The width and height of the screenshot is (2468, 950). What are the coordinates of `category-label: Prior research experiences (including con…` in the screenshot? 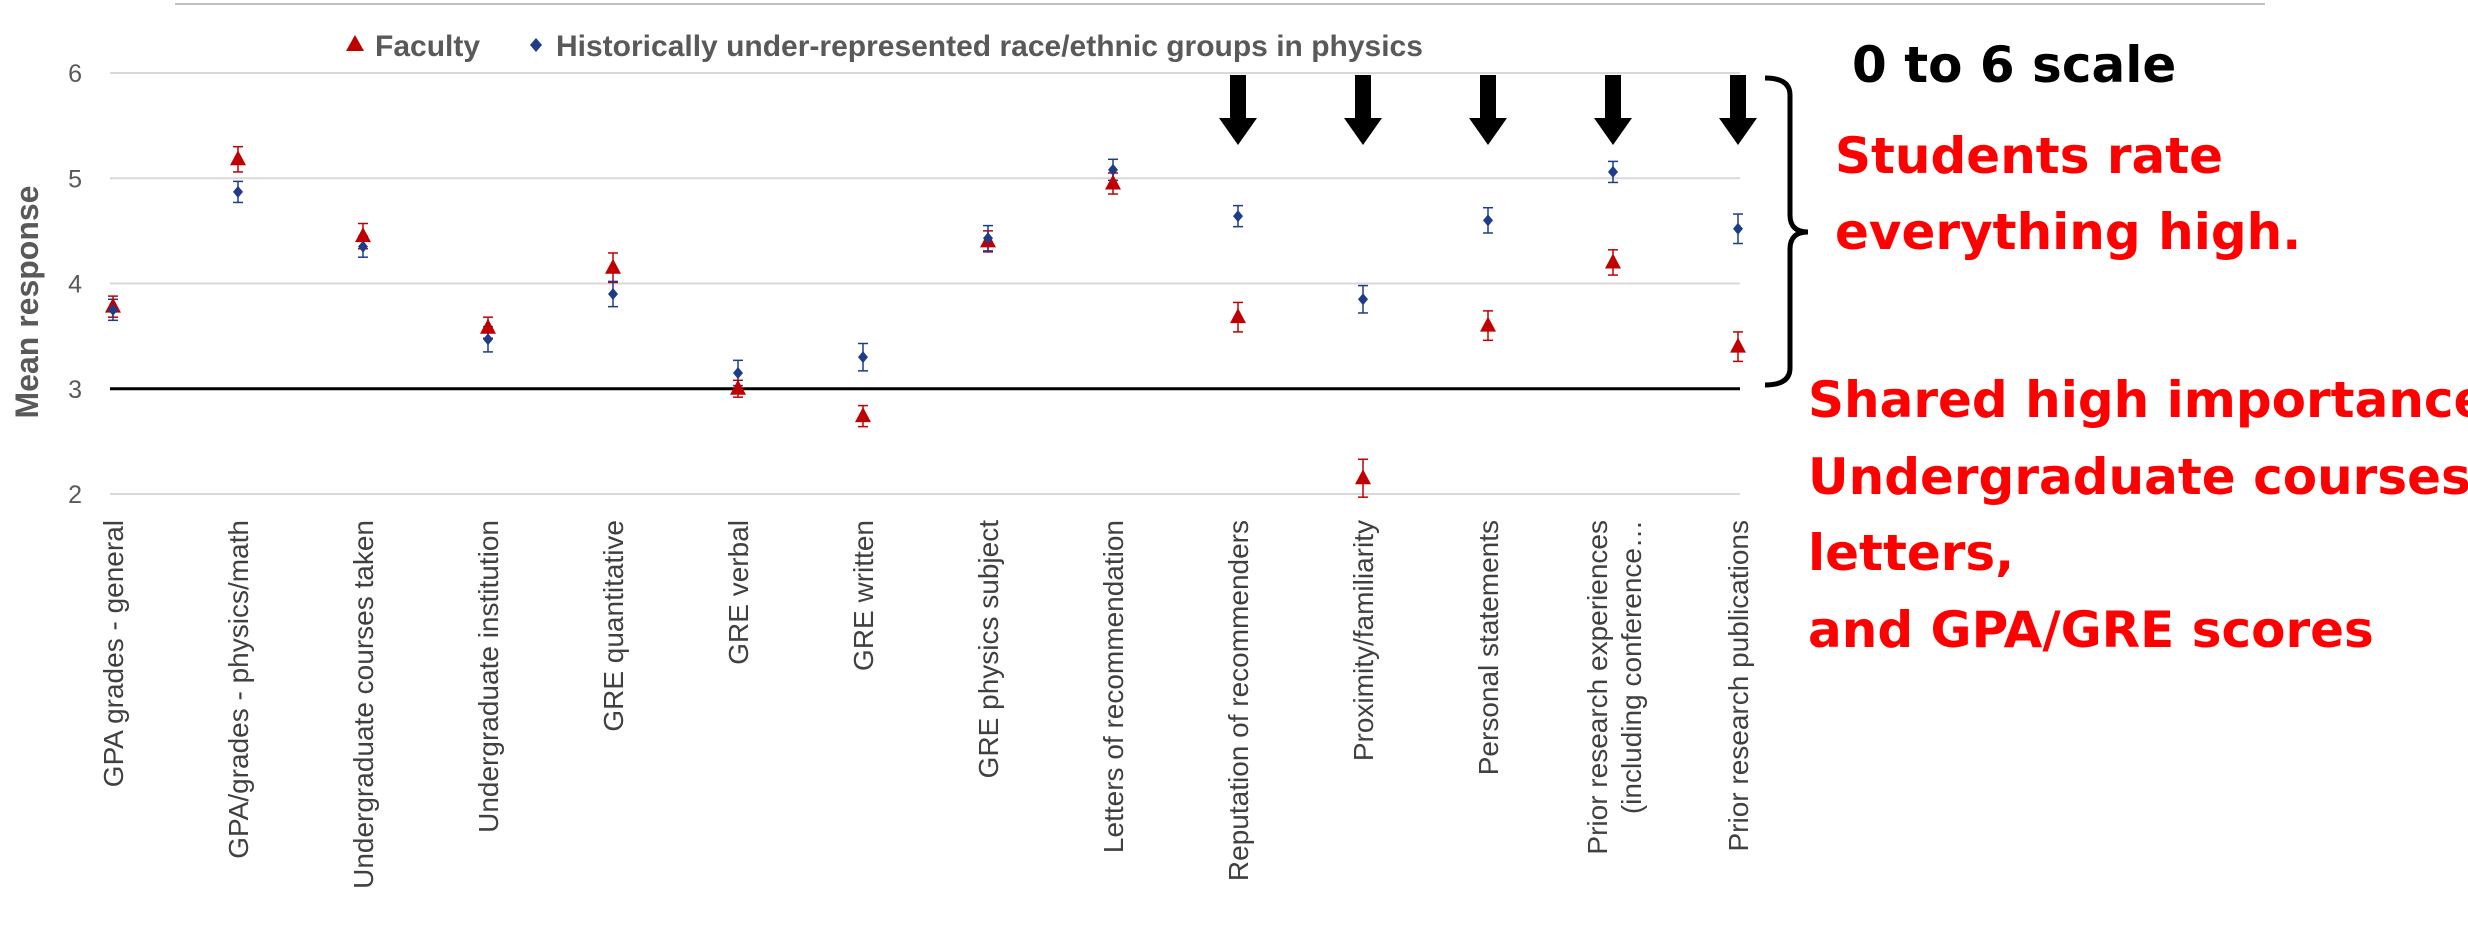 It's located at (1614, 687).